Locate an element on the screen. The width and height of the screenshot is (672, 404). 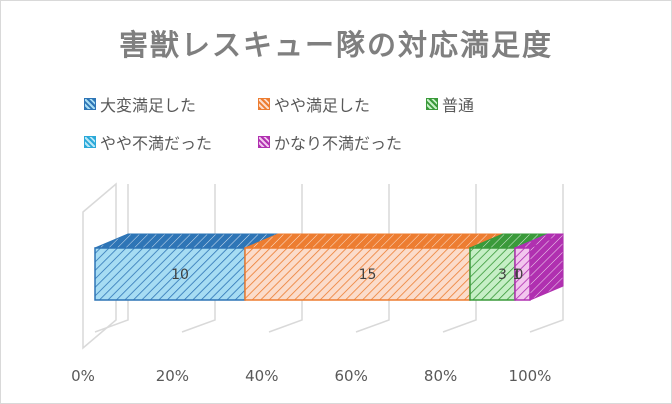
bar-segments is located at coordinates (329, 267).